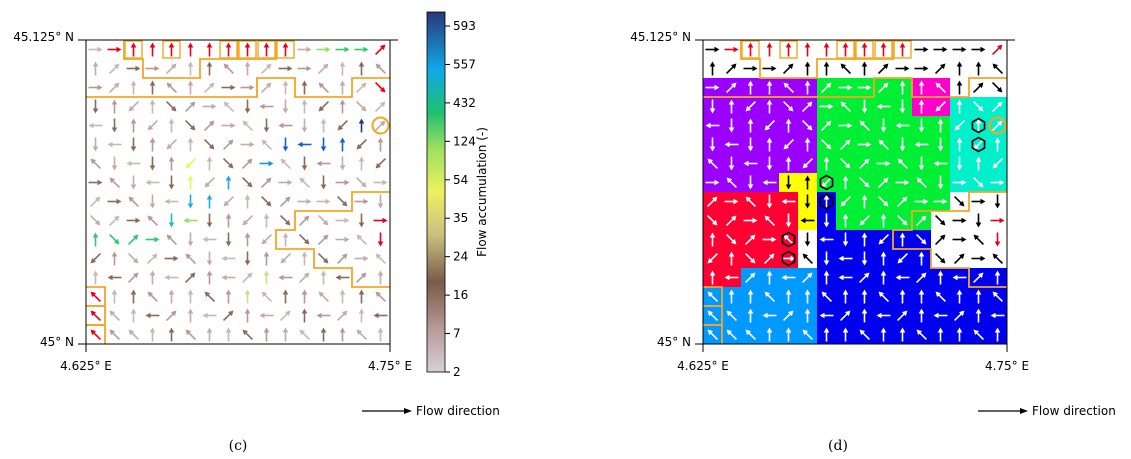  Describe the element at coordinates (458, 411) in the screenshot. I see `panel-c-legend-label: Flow direction` at that location.